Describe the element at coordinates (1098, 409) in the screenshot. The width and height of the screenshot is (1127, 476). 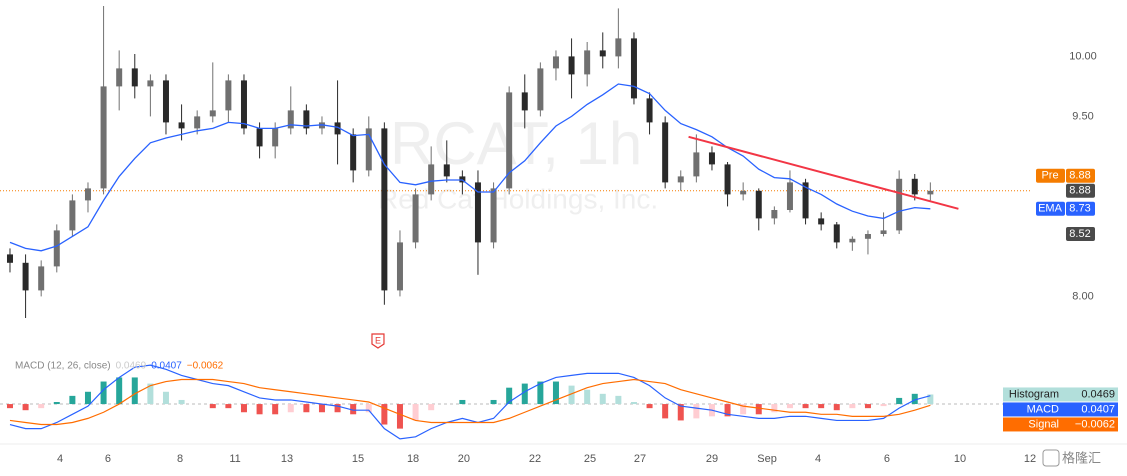
I see `legend-value: 0.0407` at that location.